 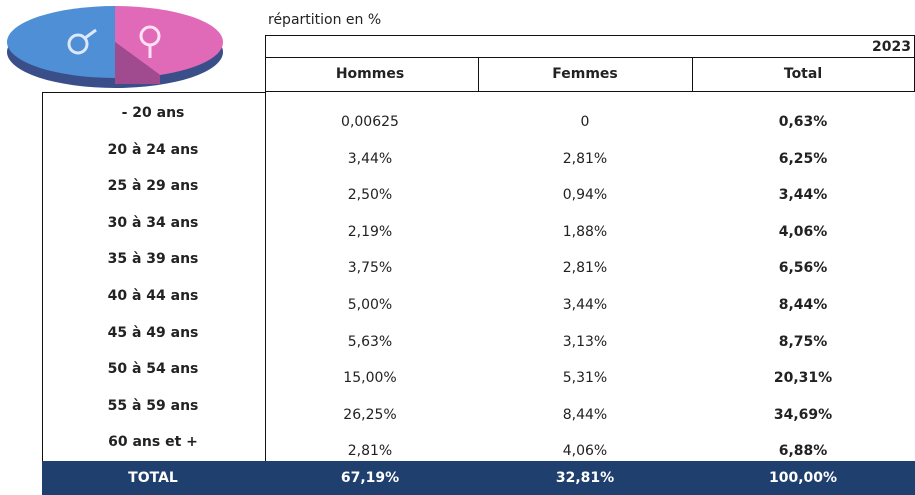 I want to click on gender-pie-icon, so click(x=115, y=47).